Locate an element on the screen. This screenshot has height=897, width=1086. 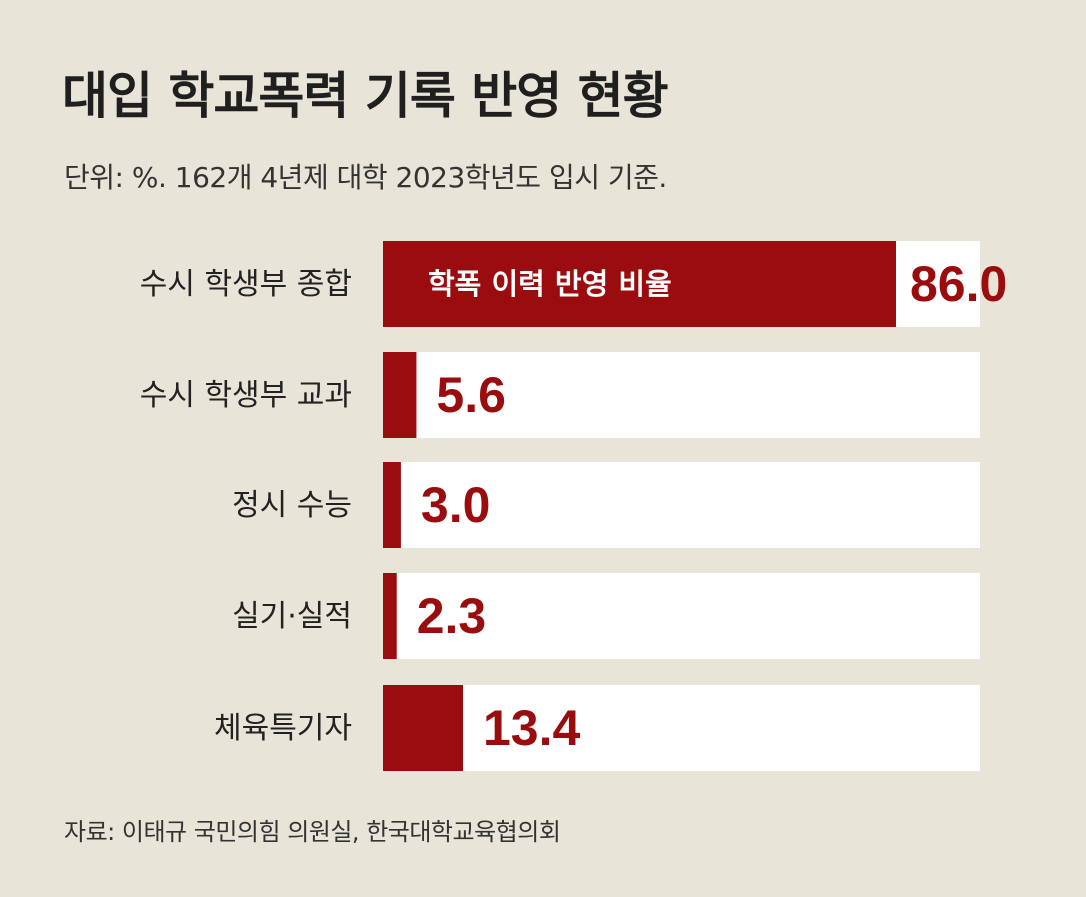
value-label: 2.3 is located at coordinates (452, 616).